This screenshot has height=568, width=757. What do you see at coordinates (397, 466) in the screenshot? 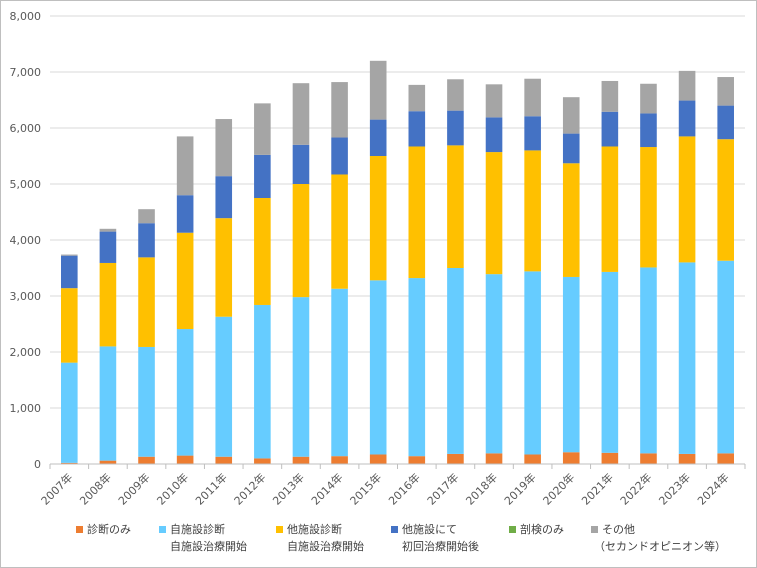
I see `axes` at bounding box center [397, 466].